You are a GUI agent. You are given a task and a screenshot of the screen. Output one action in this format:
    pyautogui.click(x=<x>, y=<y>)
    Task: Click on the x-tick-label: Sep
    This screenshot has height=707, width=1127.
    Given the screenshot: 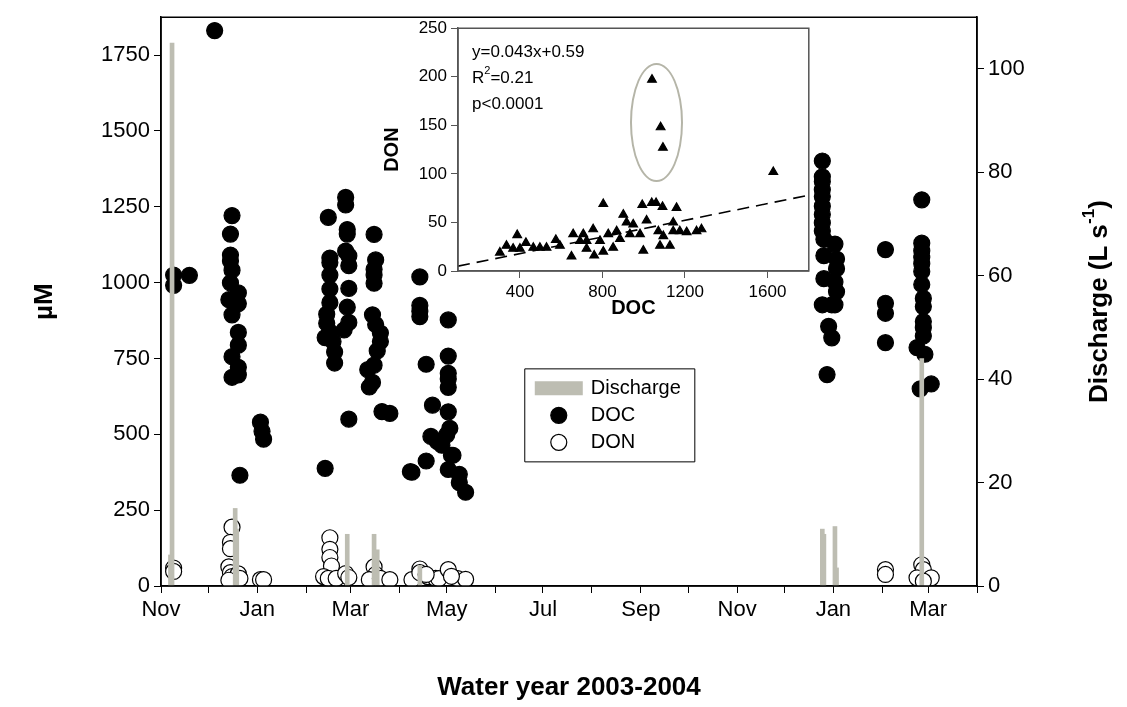 What is the action you would take?
    pyautogui.click(x=641, y=609)
    